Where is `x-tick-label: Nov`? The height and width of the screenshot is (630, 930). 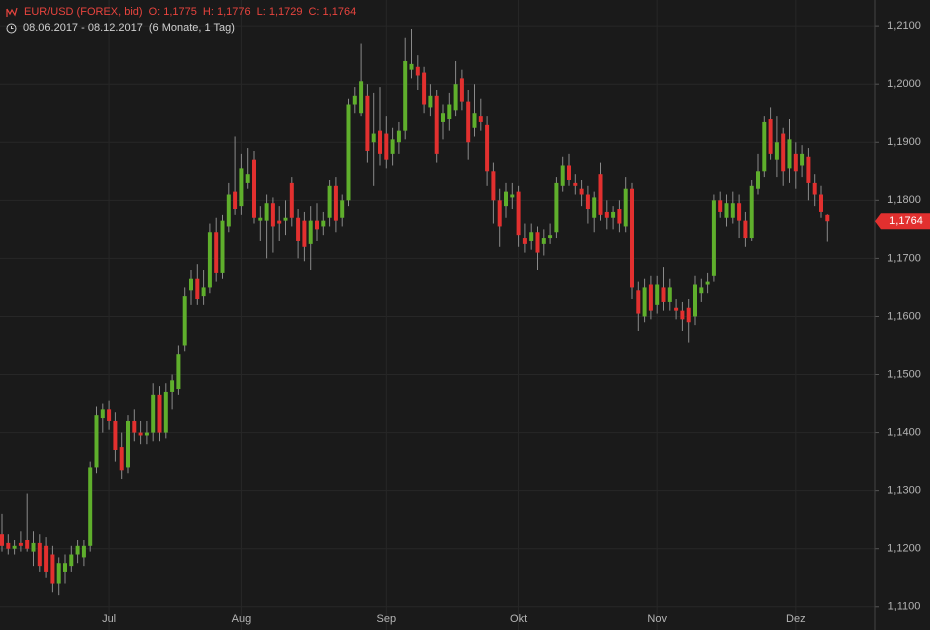 x-tick-label: Nov is located at coordinates (657, 619).